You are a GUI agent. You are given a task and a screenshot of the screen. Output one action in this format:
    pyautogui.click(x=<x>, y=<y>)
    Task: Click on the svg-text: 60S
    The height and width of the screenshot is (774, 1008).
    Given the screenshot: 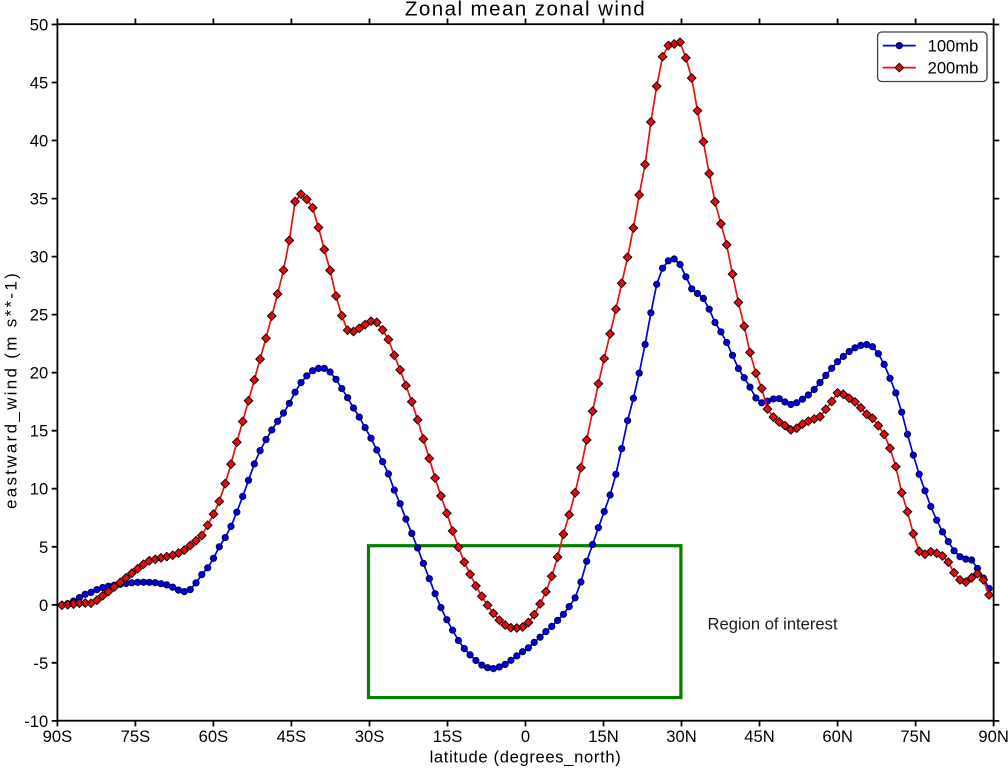 What is the action you would take?
    pyautogui.click(x=214, y=736)
    